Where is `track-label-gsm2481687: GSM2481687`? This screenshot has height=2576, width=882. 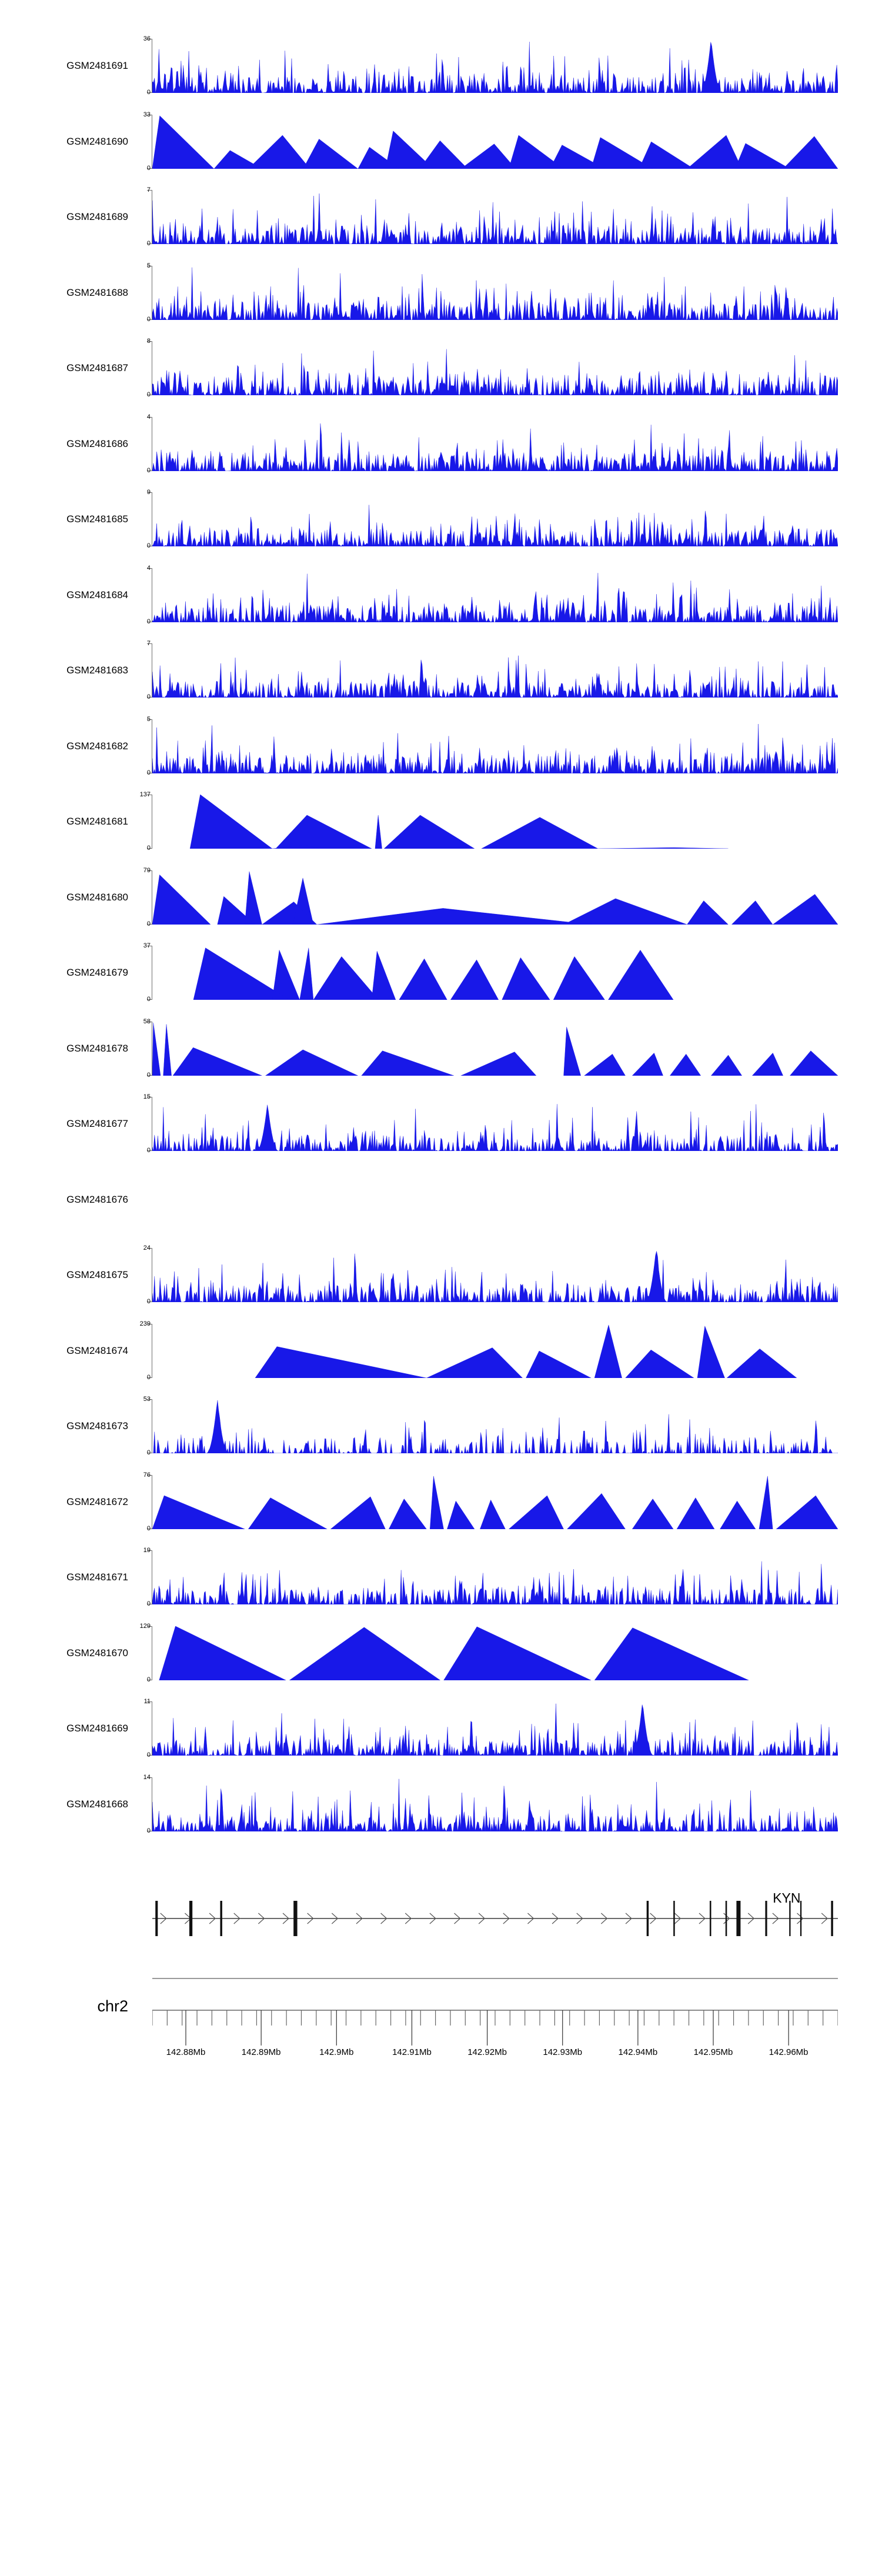
track-label-gsm2481687: GSM2481687 is located at coordinates (97, 367).